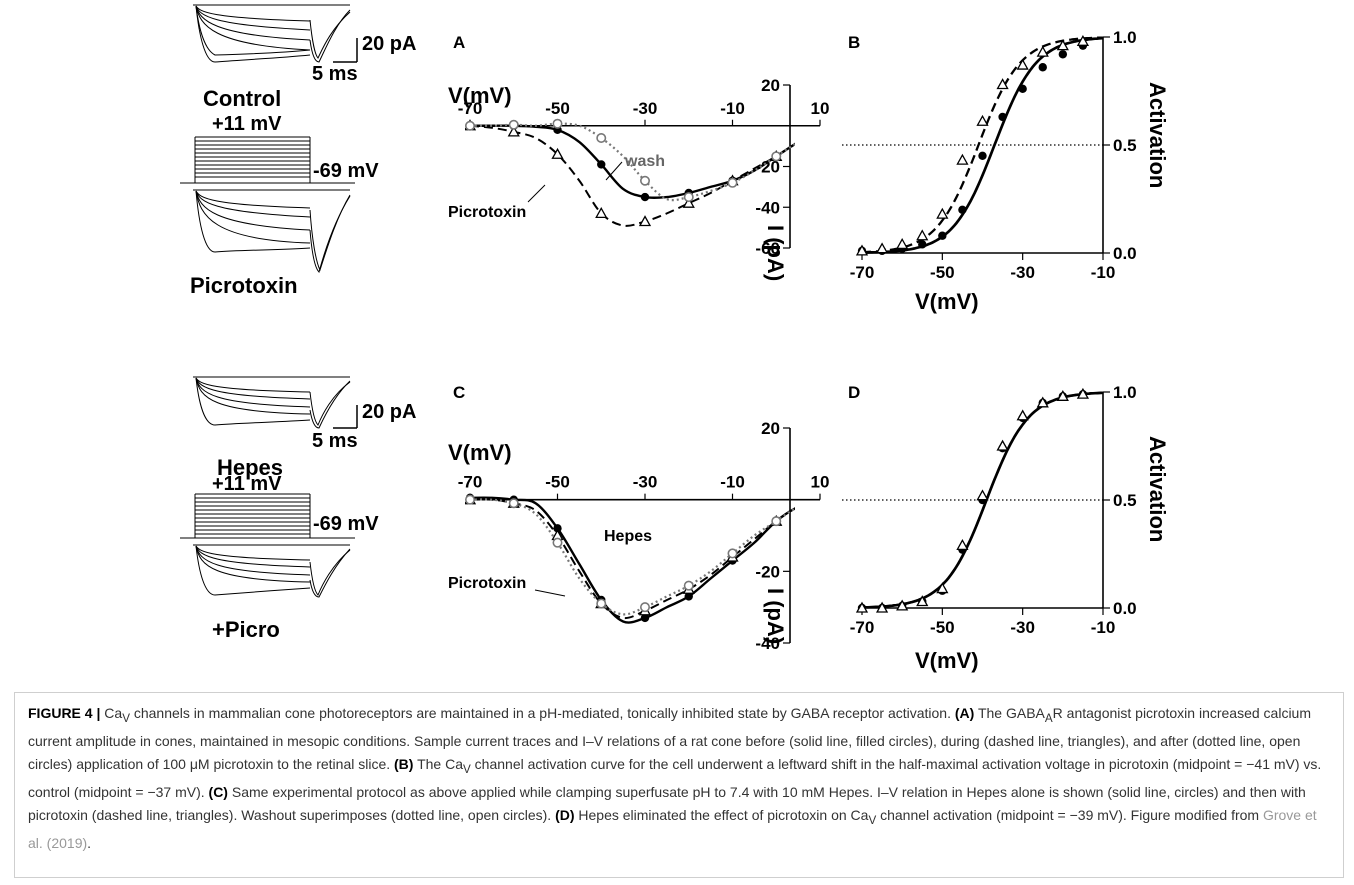 This screenshot has height=885, width=1354. Describe the element at coordinates (60, 713) in the screenshot. I see `caption-figure-label: FIGURE 4` at that location.